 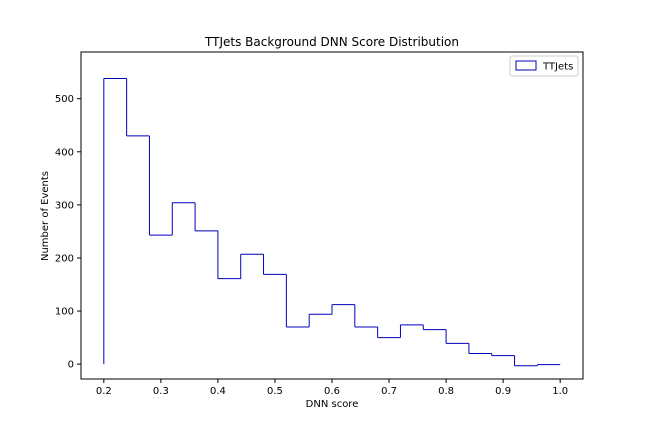 I want to click on legend: TTJets, so click(x=544, y=66).